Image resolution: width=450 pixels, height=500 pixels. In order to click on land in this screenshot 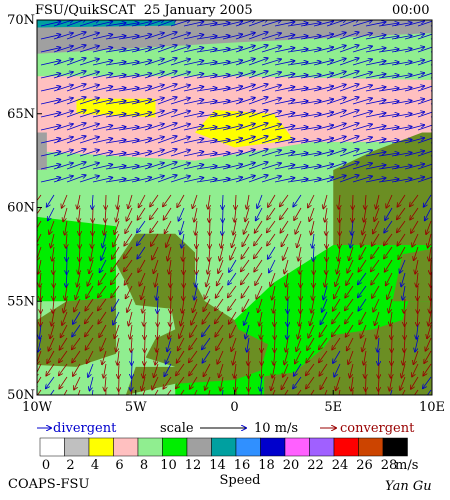, I will do `click(76, 332)`.